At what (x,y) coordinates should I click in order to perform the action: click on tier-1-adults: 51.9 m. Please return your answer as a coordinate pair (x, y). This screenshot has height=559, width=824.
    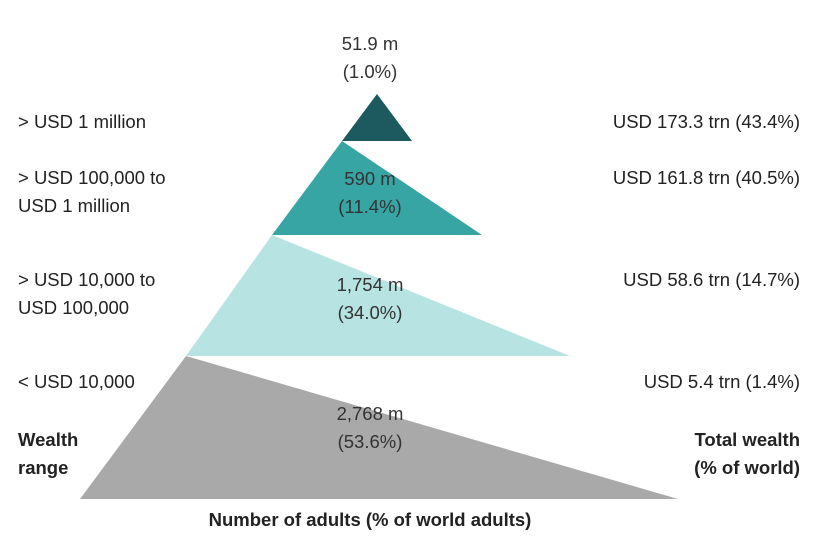
    Looking at the image, I should click on (370, 43).